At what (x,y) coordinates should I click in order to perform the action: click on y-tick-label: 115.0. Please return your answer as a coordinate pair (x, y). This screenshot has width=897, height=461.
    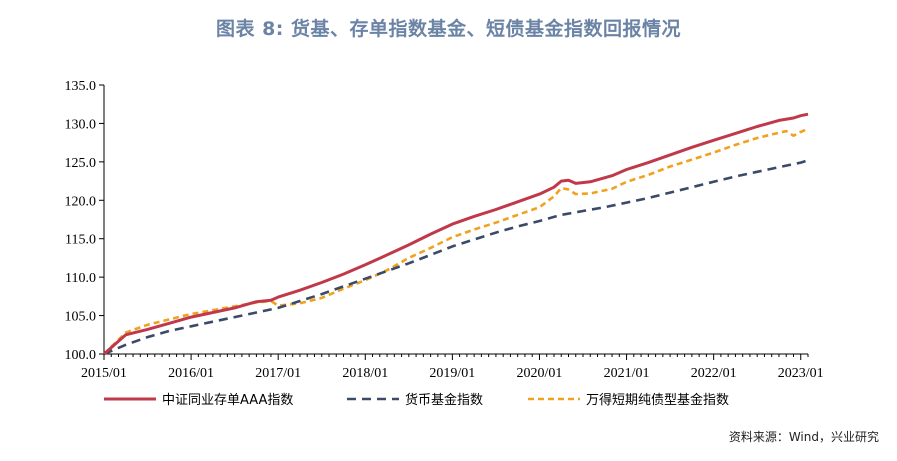
    Looking at the image, I should click on (80, 240).